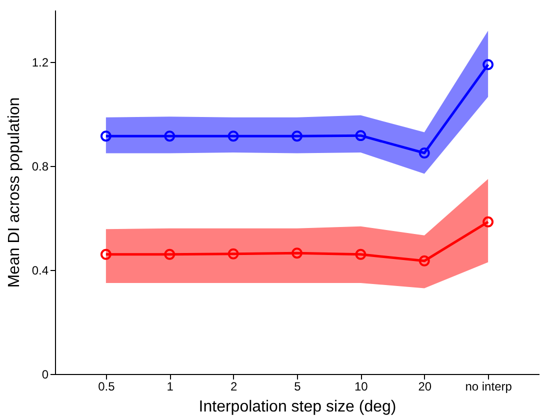 Image resolution: width=543 pixels, height=418 pixels. Describe the element at coordinates (298, 387) in the screenshot. I see `x-tick-label: 5` at that location.